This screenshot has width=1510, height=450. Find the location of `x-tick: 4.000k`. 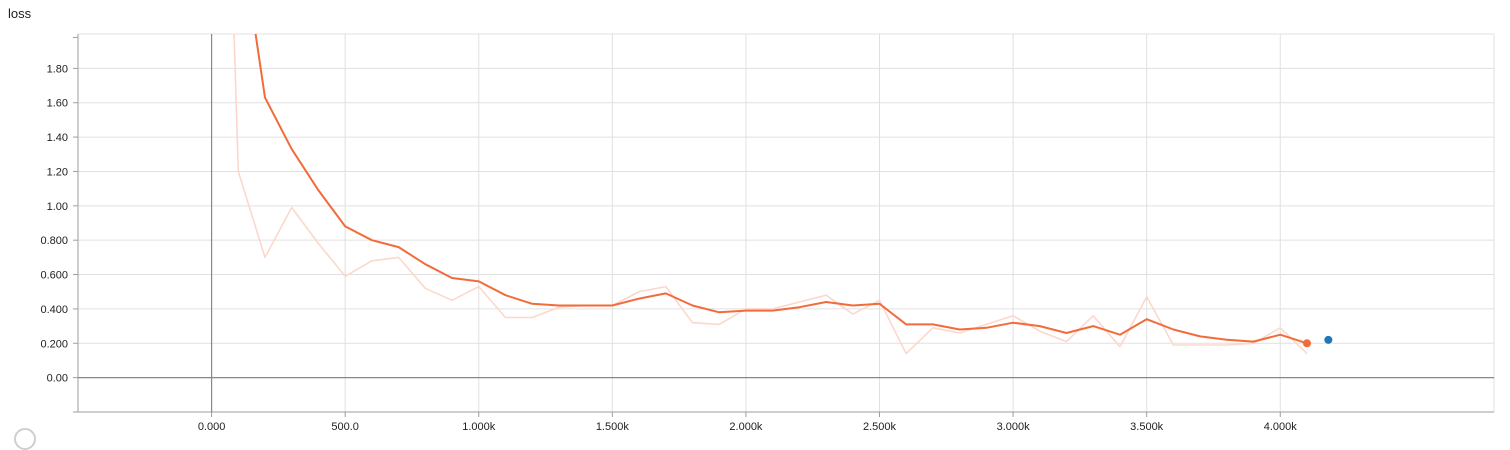

x-tick: 4.000k is located at coordinates (1281, 427).